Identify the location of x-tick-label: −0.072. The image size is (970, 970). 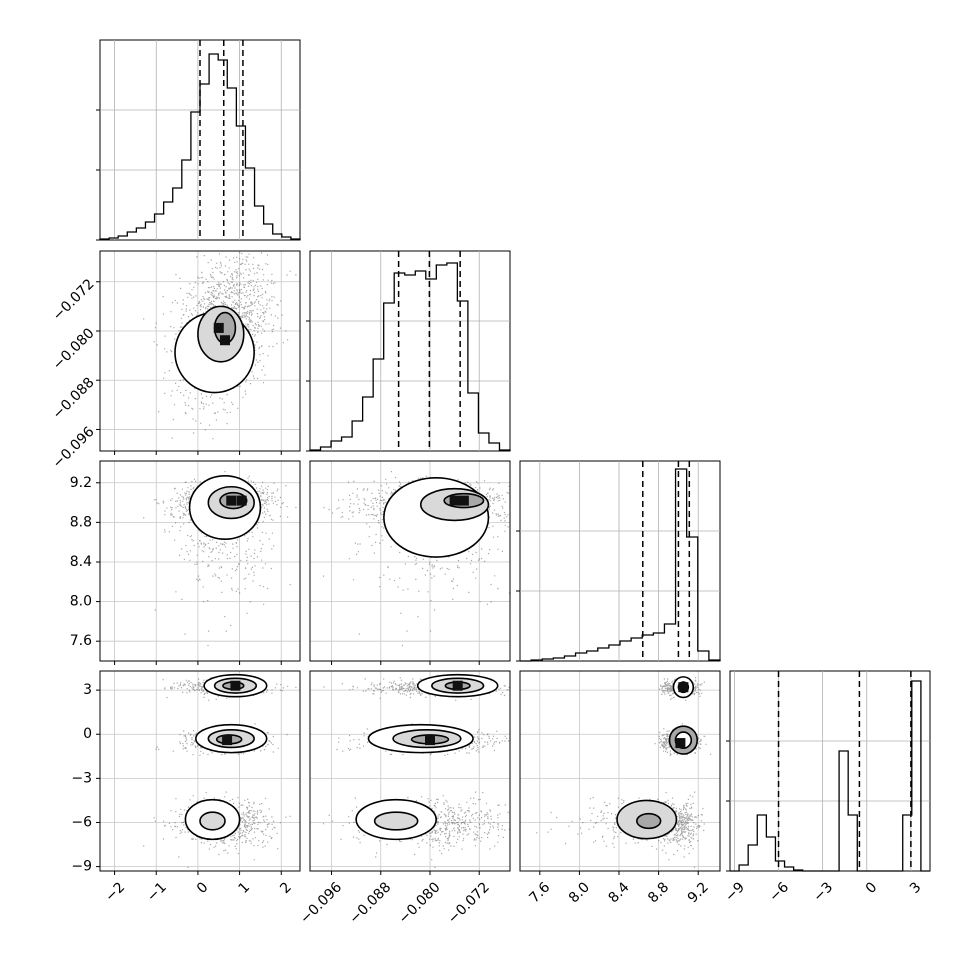
(469, 903).